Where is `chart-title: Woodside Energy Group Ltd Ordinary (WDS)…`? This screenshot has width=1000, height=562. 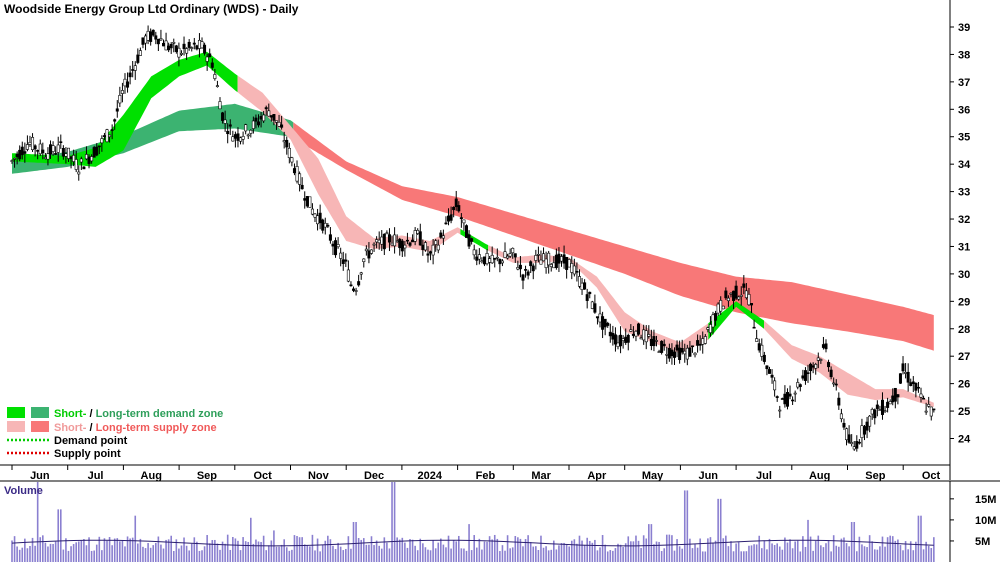 chart-title: Woodside Energy Group Ltd Ordinary (WDS)… is located at coordinates (151, 9).